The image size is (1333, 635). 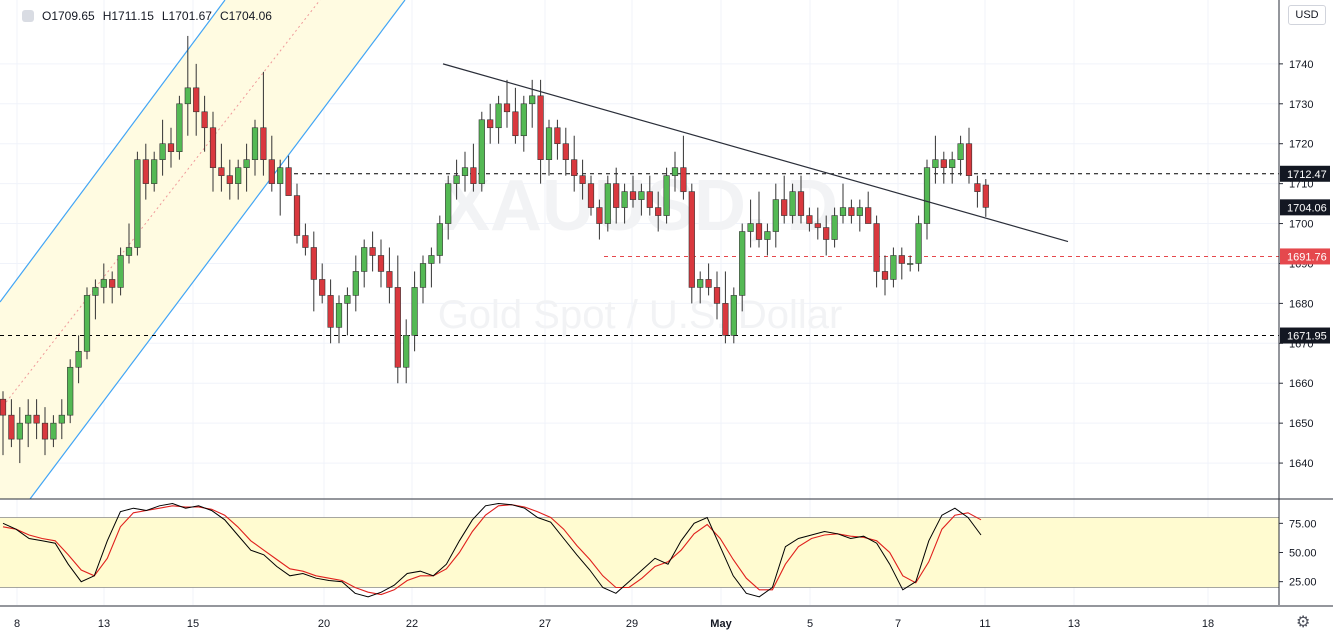 I want to click on price-tick-label: 1700, so click(x=1301, y=225).